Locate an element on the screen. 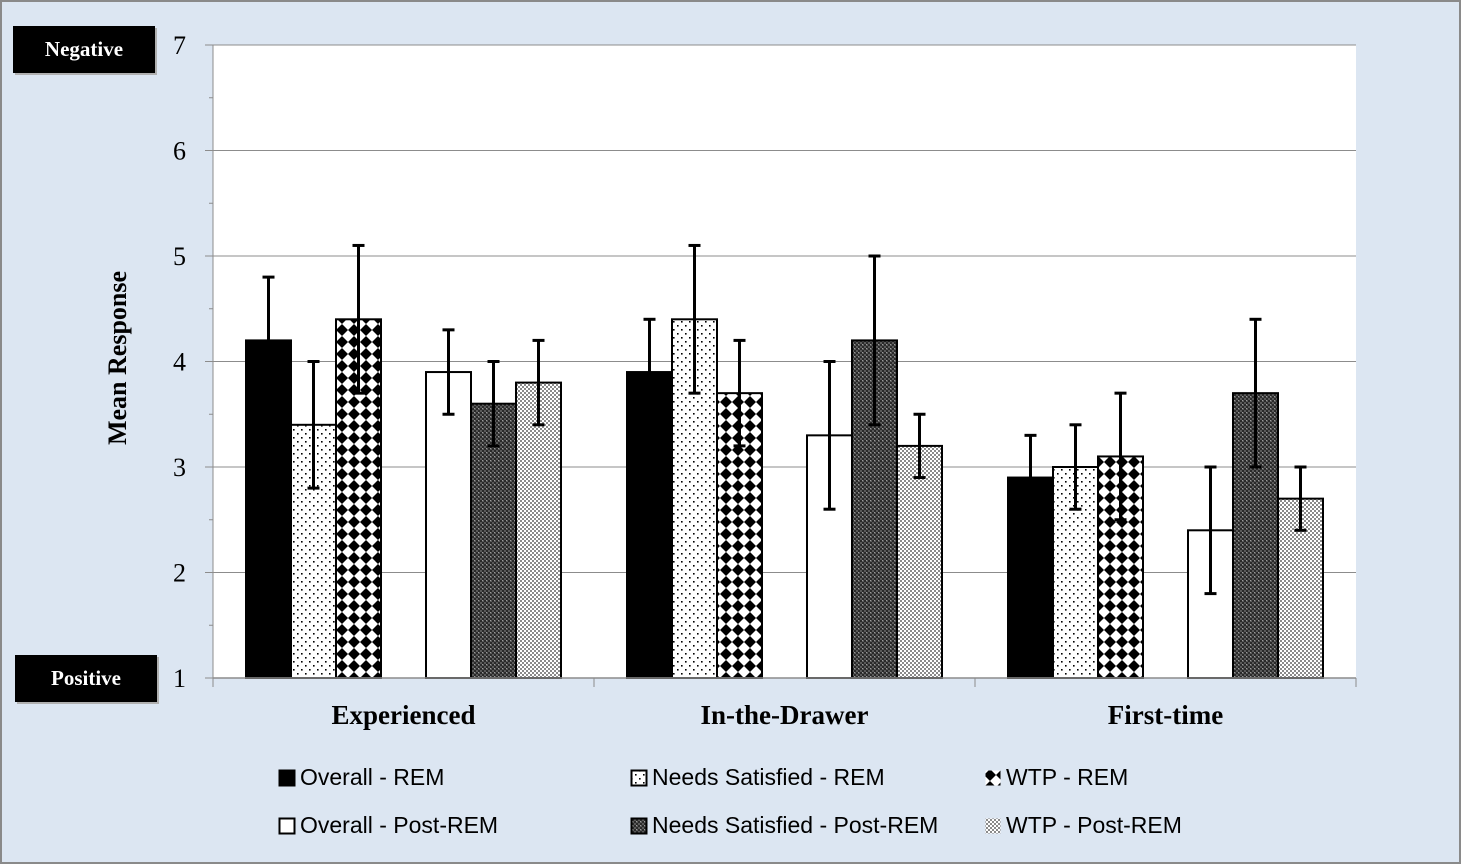  legend-label: WTP - Post-REM is located at coordinates (1094, 825).